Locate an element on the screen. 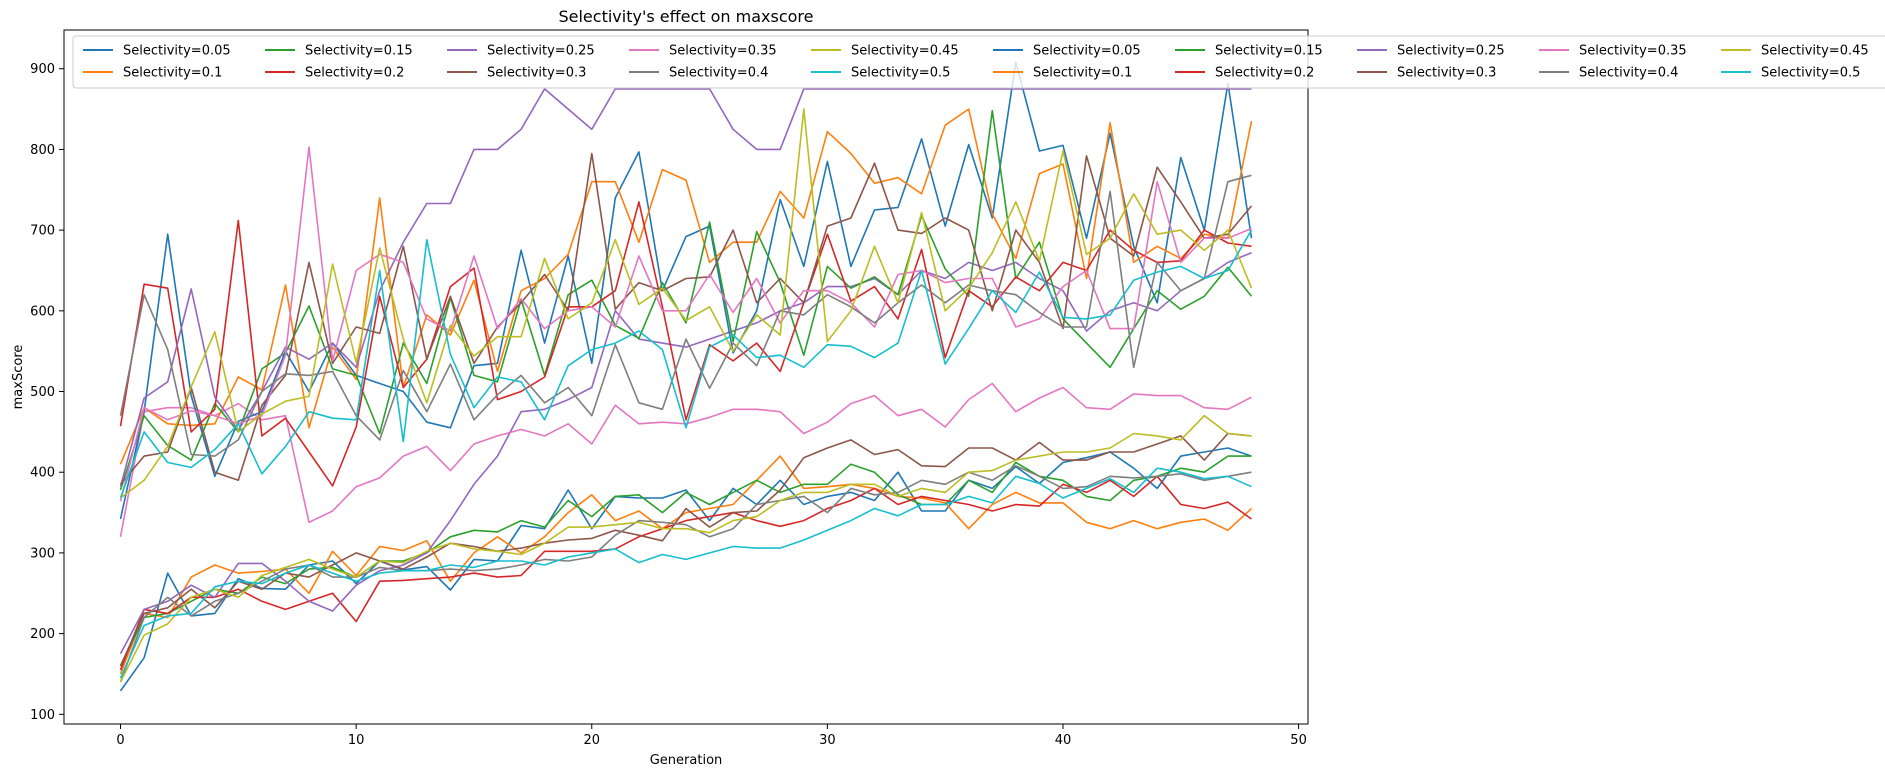 This screenshot has height=780, width=1885. y-tick-label: 400 is located at coordinates (42, 473).